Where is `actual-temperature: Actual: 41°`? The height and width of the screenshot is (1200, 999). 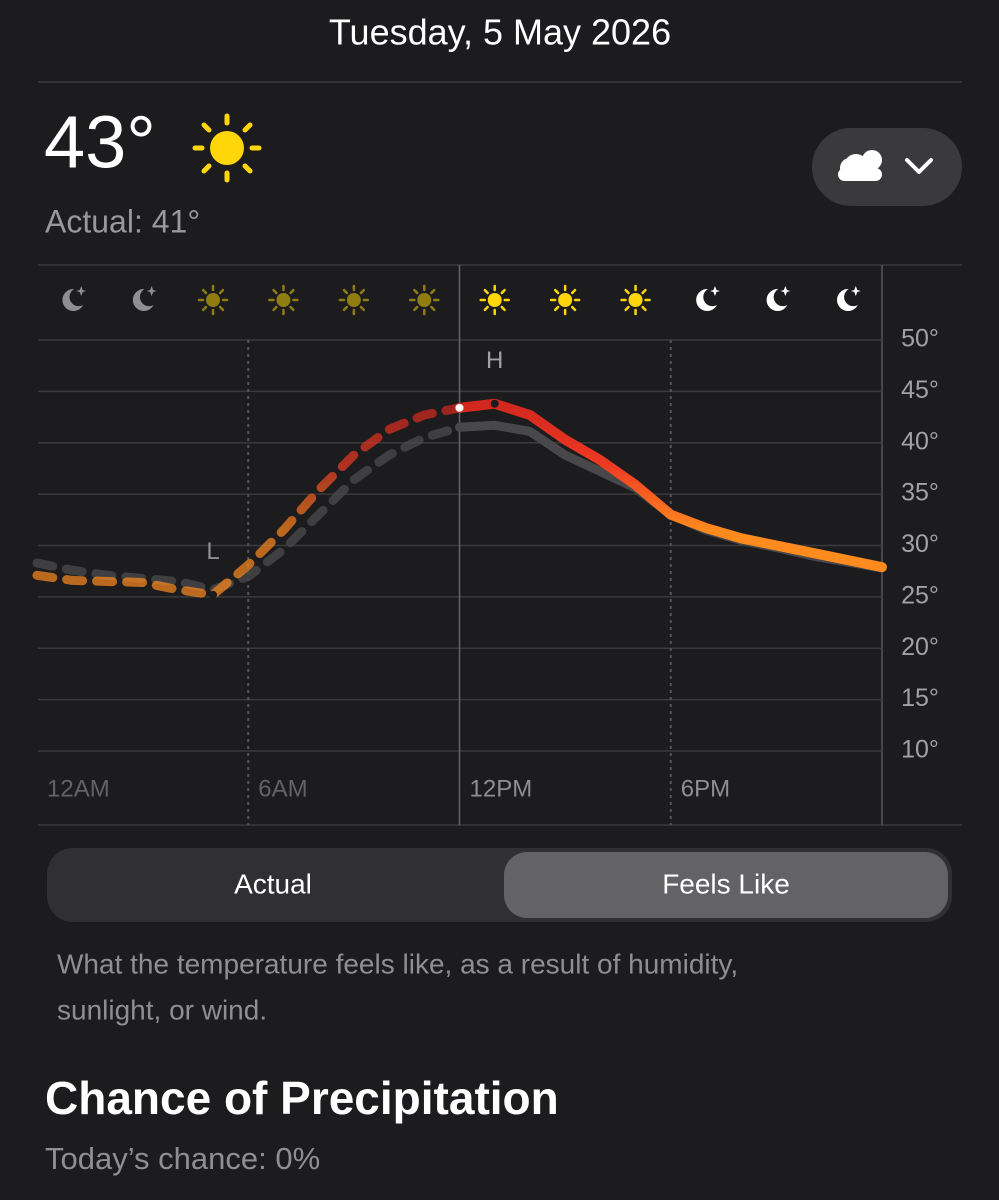 actual-temperature: Actual: 41° is located at coordinates (122, 221).